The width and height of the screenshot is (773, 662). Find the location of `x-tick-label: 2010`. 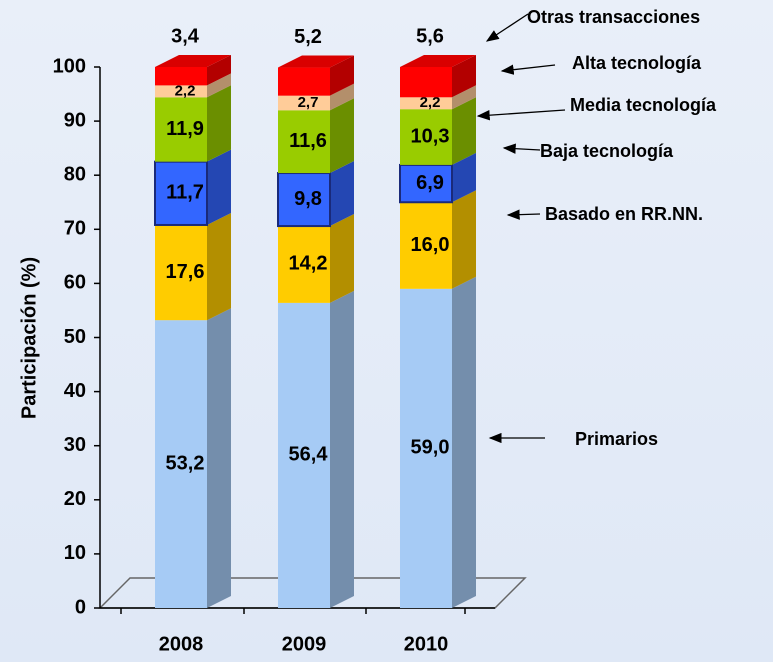

x-tick-label: 2010 is located at coordinates (426, 644).